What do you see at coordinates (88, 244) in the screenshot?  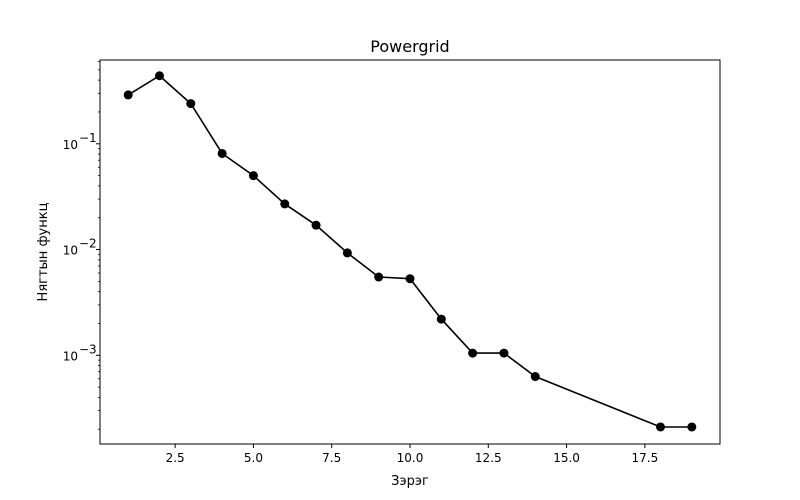 I see `y-tick-exponent: −2` at bounding box center [88, 244].